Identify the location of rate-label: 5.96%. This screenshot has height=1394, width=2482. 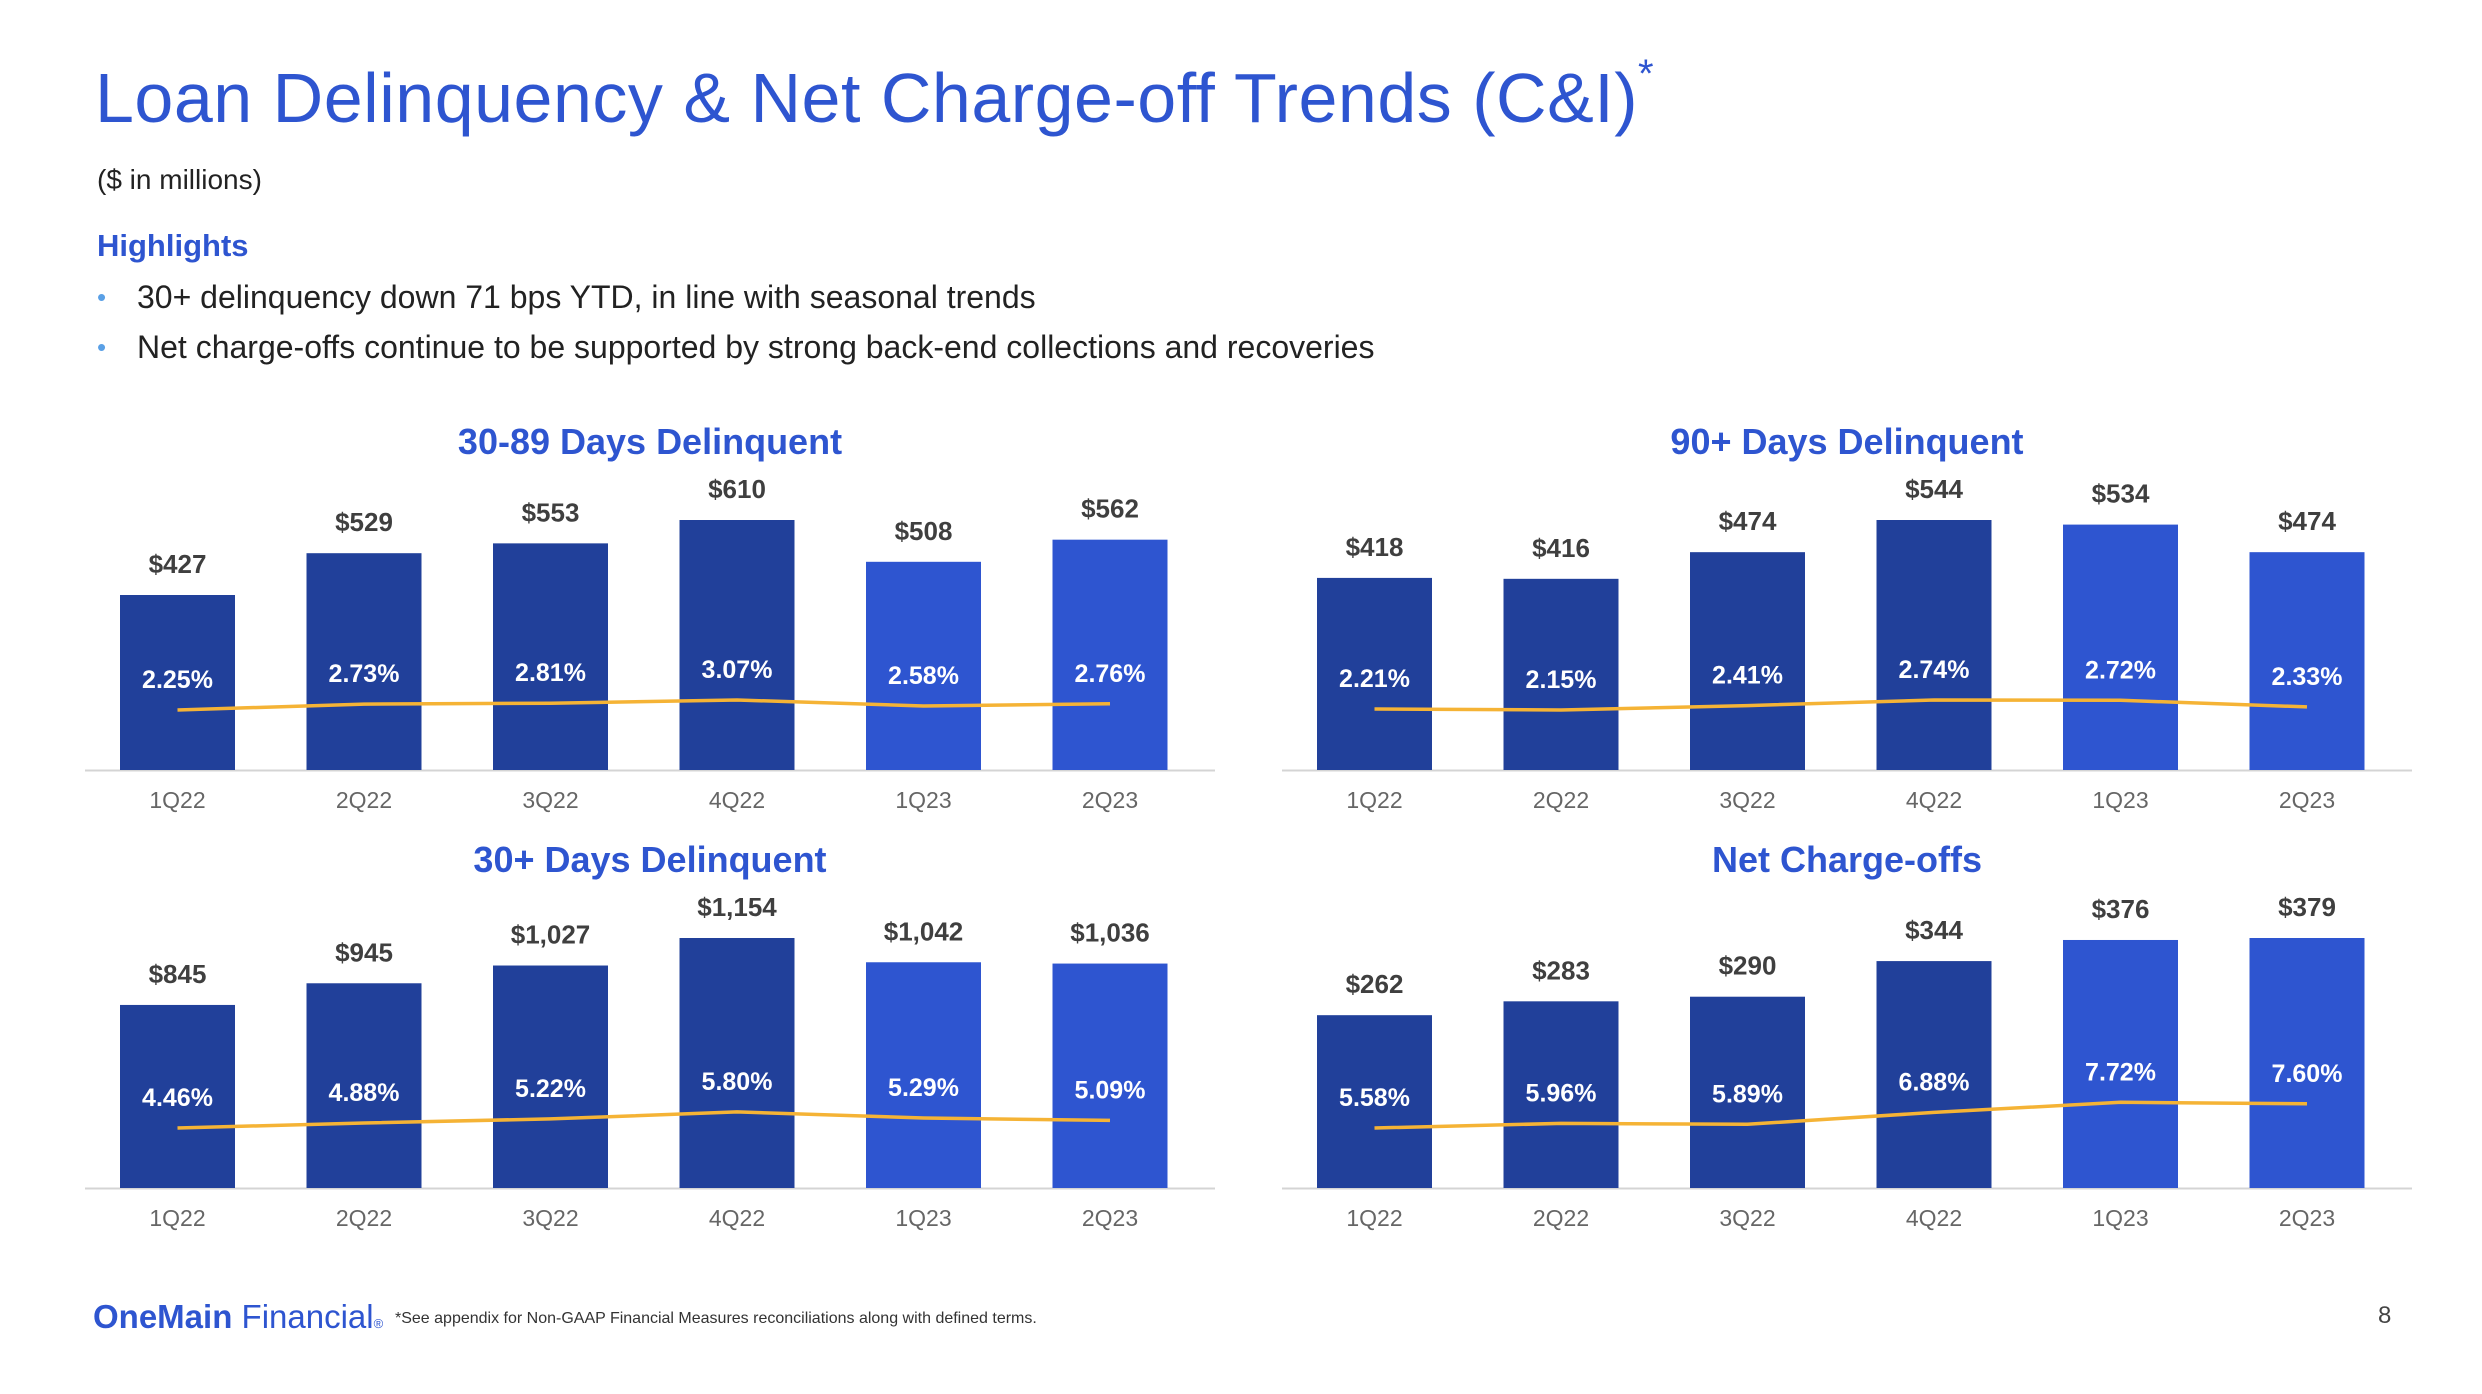
(1561, 1093).